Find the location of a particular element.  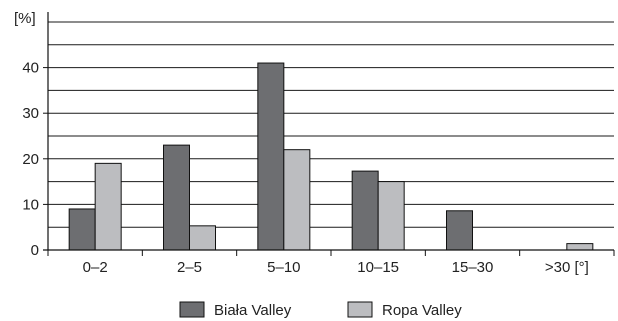

x-tick-label: 15–30 is located at coordinates (473, 267).